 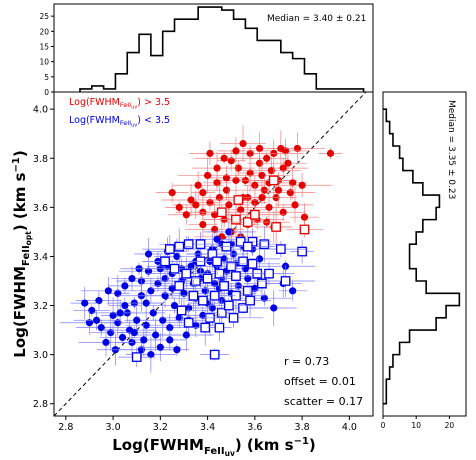 What do you see at coordinates (65, 427) in the screenshot?
I see `x-tick-label: 2.8` at bounding box center [65, 427].